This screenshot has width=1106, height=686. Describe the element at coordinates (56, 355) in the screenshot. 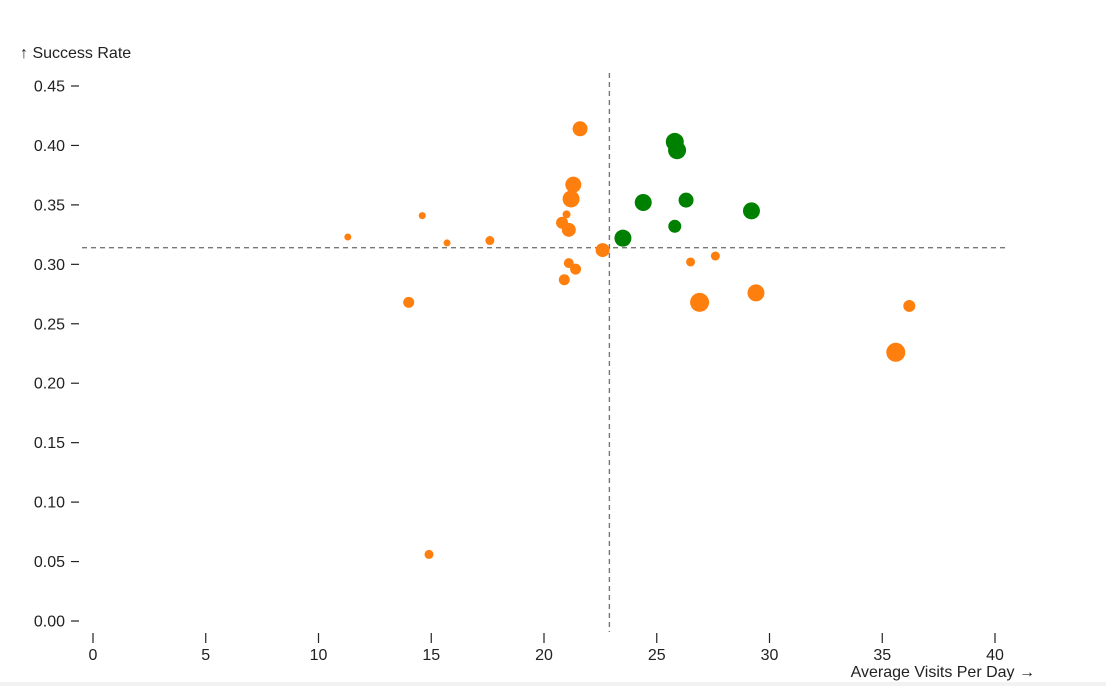

I see `y-axis: 0.00 0.05 0.10 0.15 0.20 0.25 0.30 0.35 0.40 0.45` at that location.